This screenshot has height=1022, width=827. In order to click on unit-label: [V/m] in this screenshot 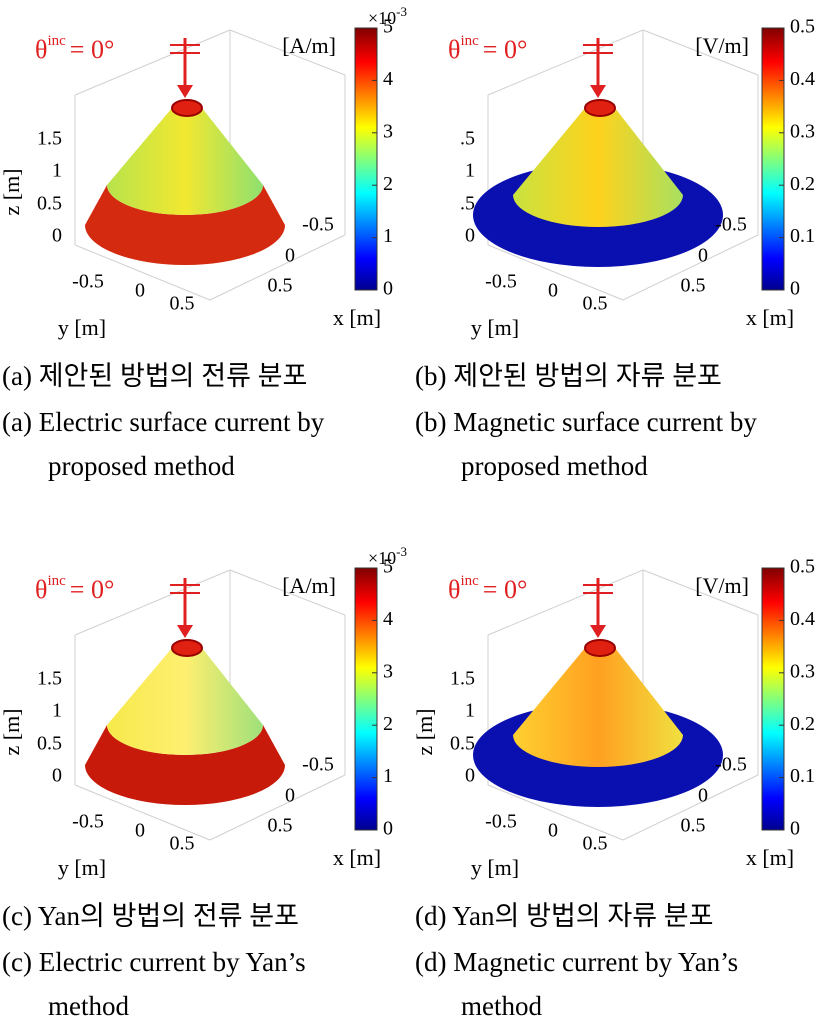, I will do `click(722, 45)`.